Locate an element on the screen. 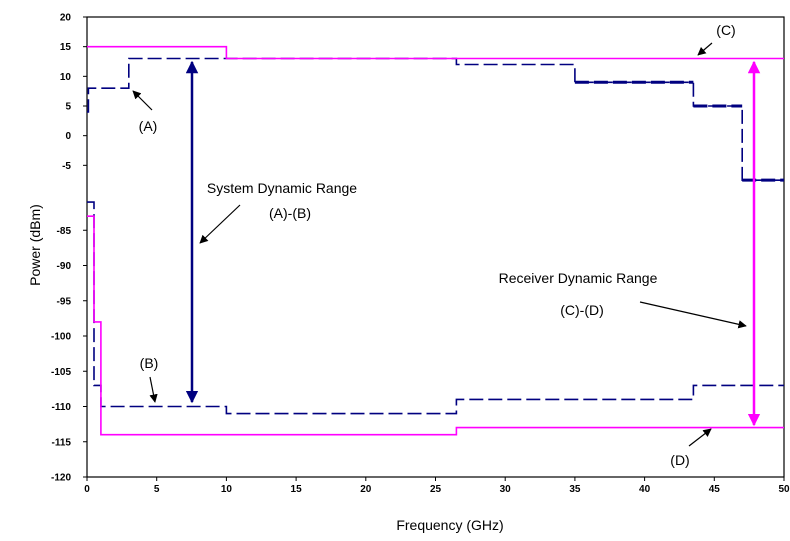 This screenshot has height=541, width=790. label-d-pointer-arrow is located at coordinates (700, 437).